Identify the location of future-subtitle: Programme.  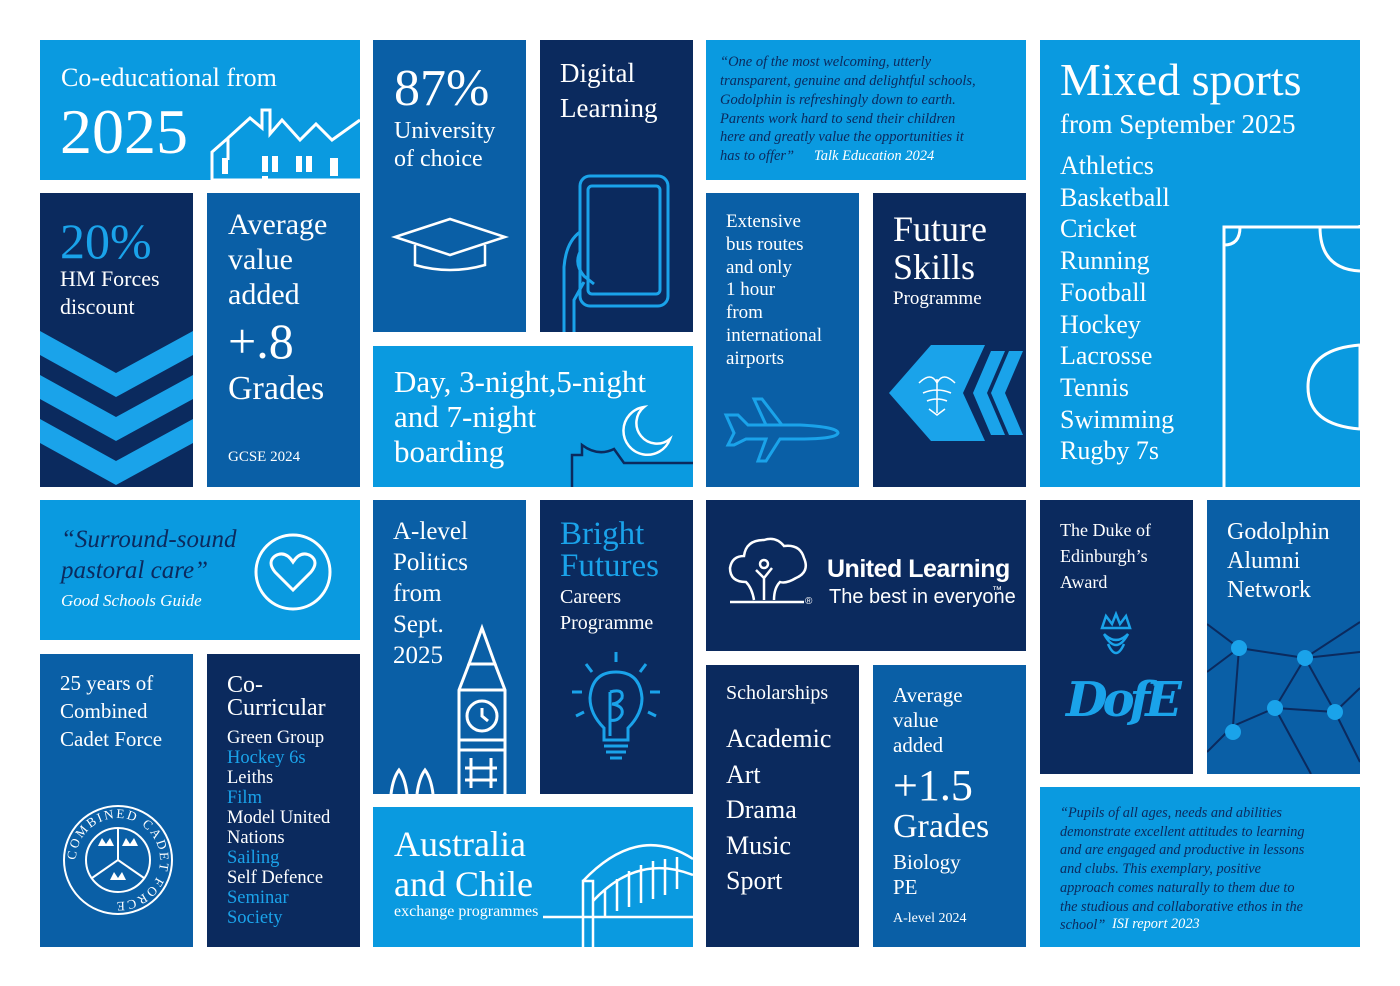
(937, 298).